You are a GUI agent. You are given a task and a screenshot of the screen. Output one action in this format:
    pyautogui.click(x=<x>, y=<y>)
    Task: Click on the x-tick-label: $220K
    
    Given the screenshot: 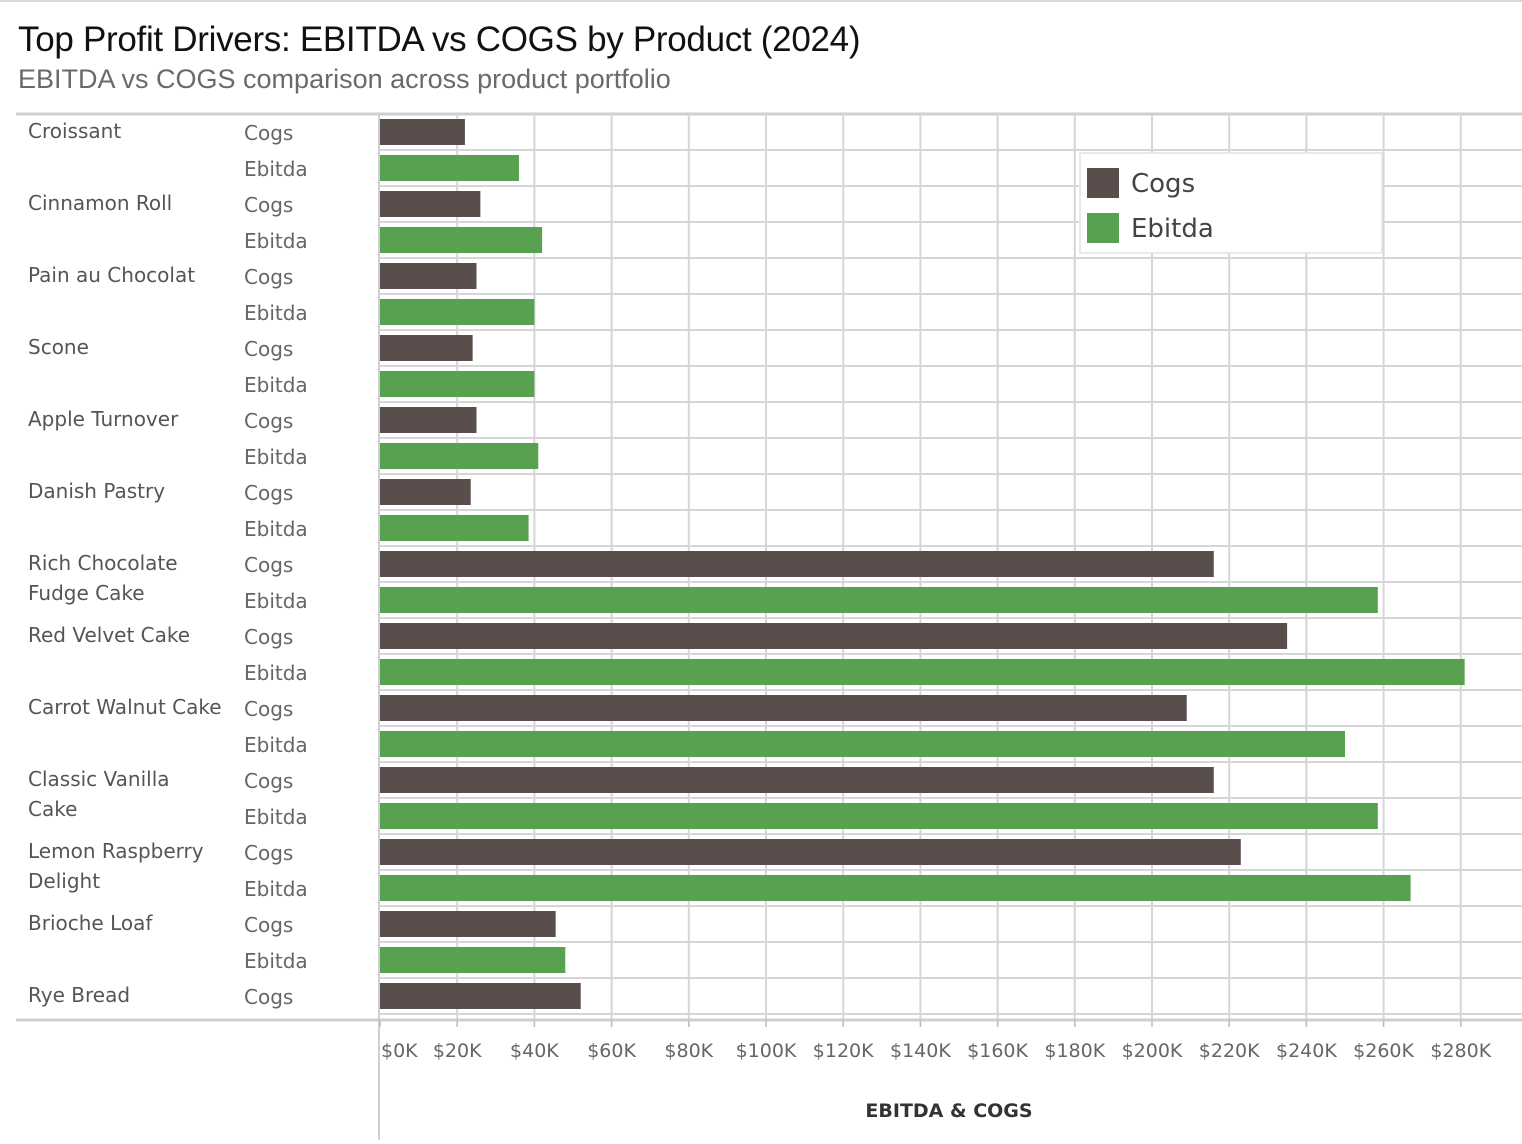 What is the action you would take?
    pyautogui.click(x=1229, y=1051)
    